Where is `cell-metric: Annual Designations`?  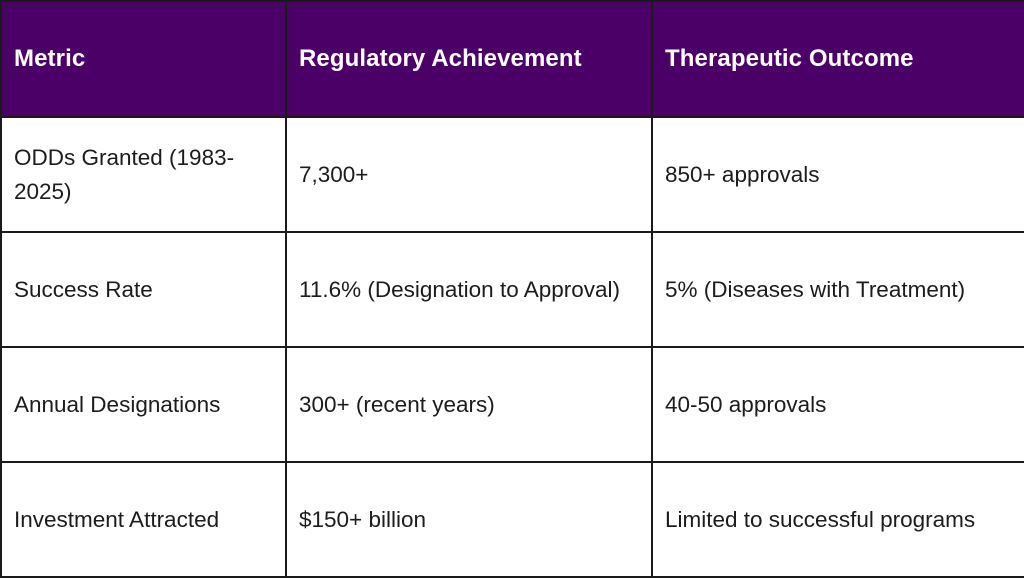
cell-metric: Annual Designations is located at coordinates (143, 404).